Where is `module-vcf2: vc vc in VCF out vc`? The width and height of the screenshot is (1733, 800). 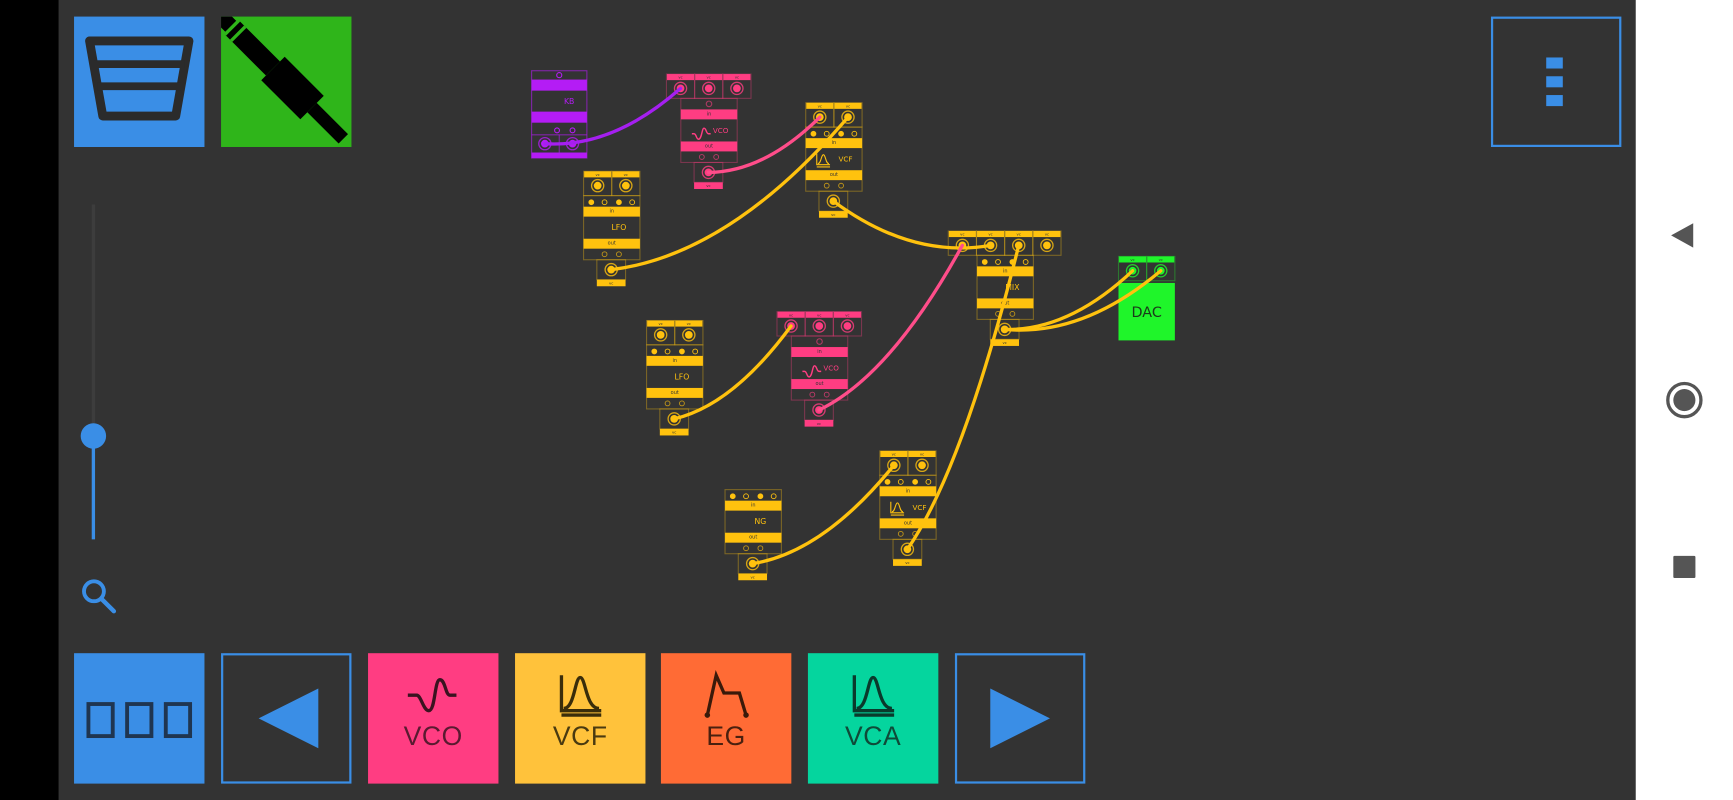
module-vcf2: vc vc in VCF out vc is located at coordinates (908, 508).